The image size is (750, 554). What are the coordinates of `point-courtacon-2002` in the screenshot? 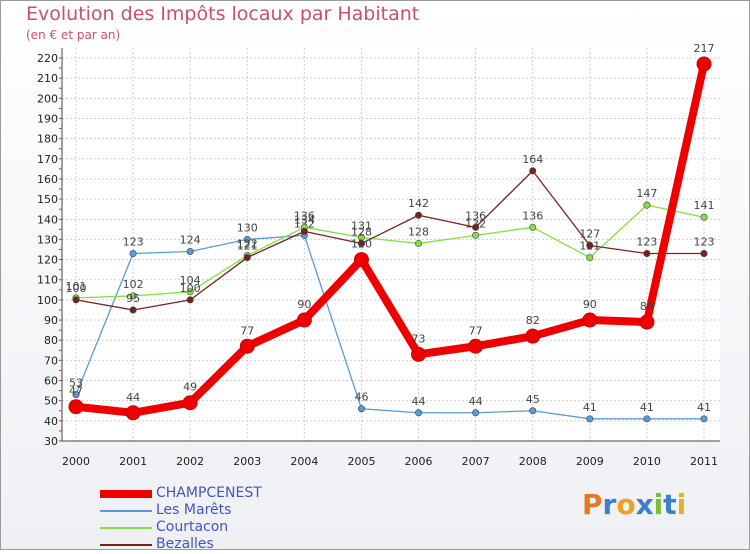 It's located at (190, 292).